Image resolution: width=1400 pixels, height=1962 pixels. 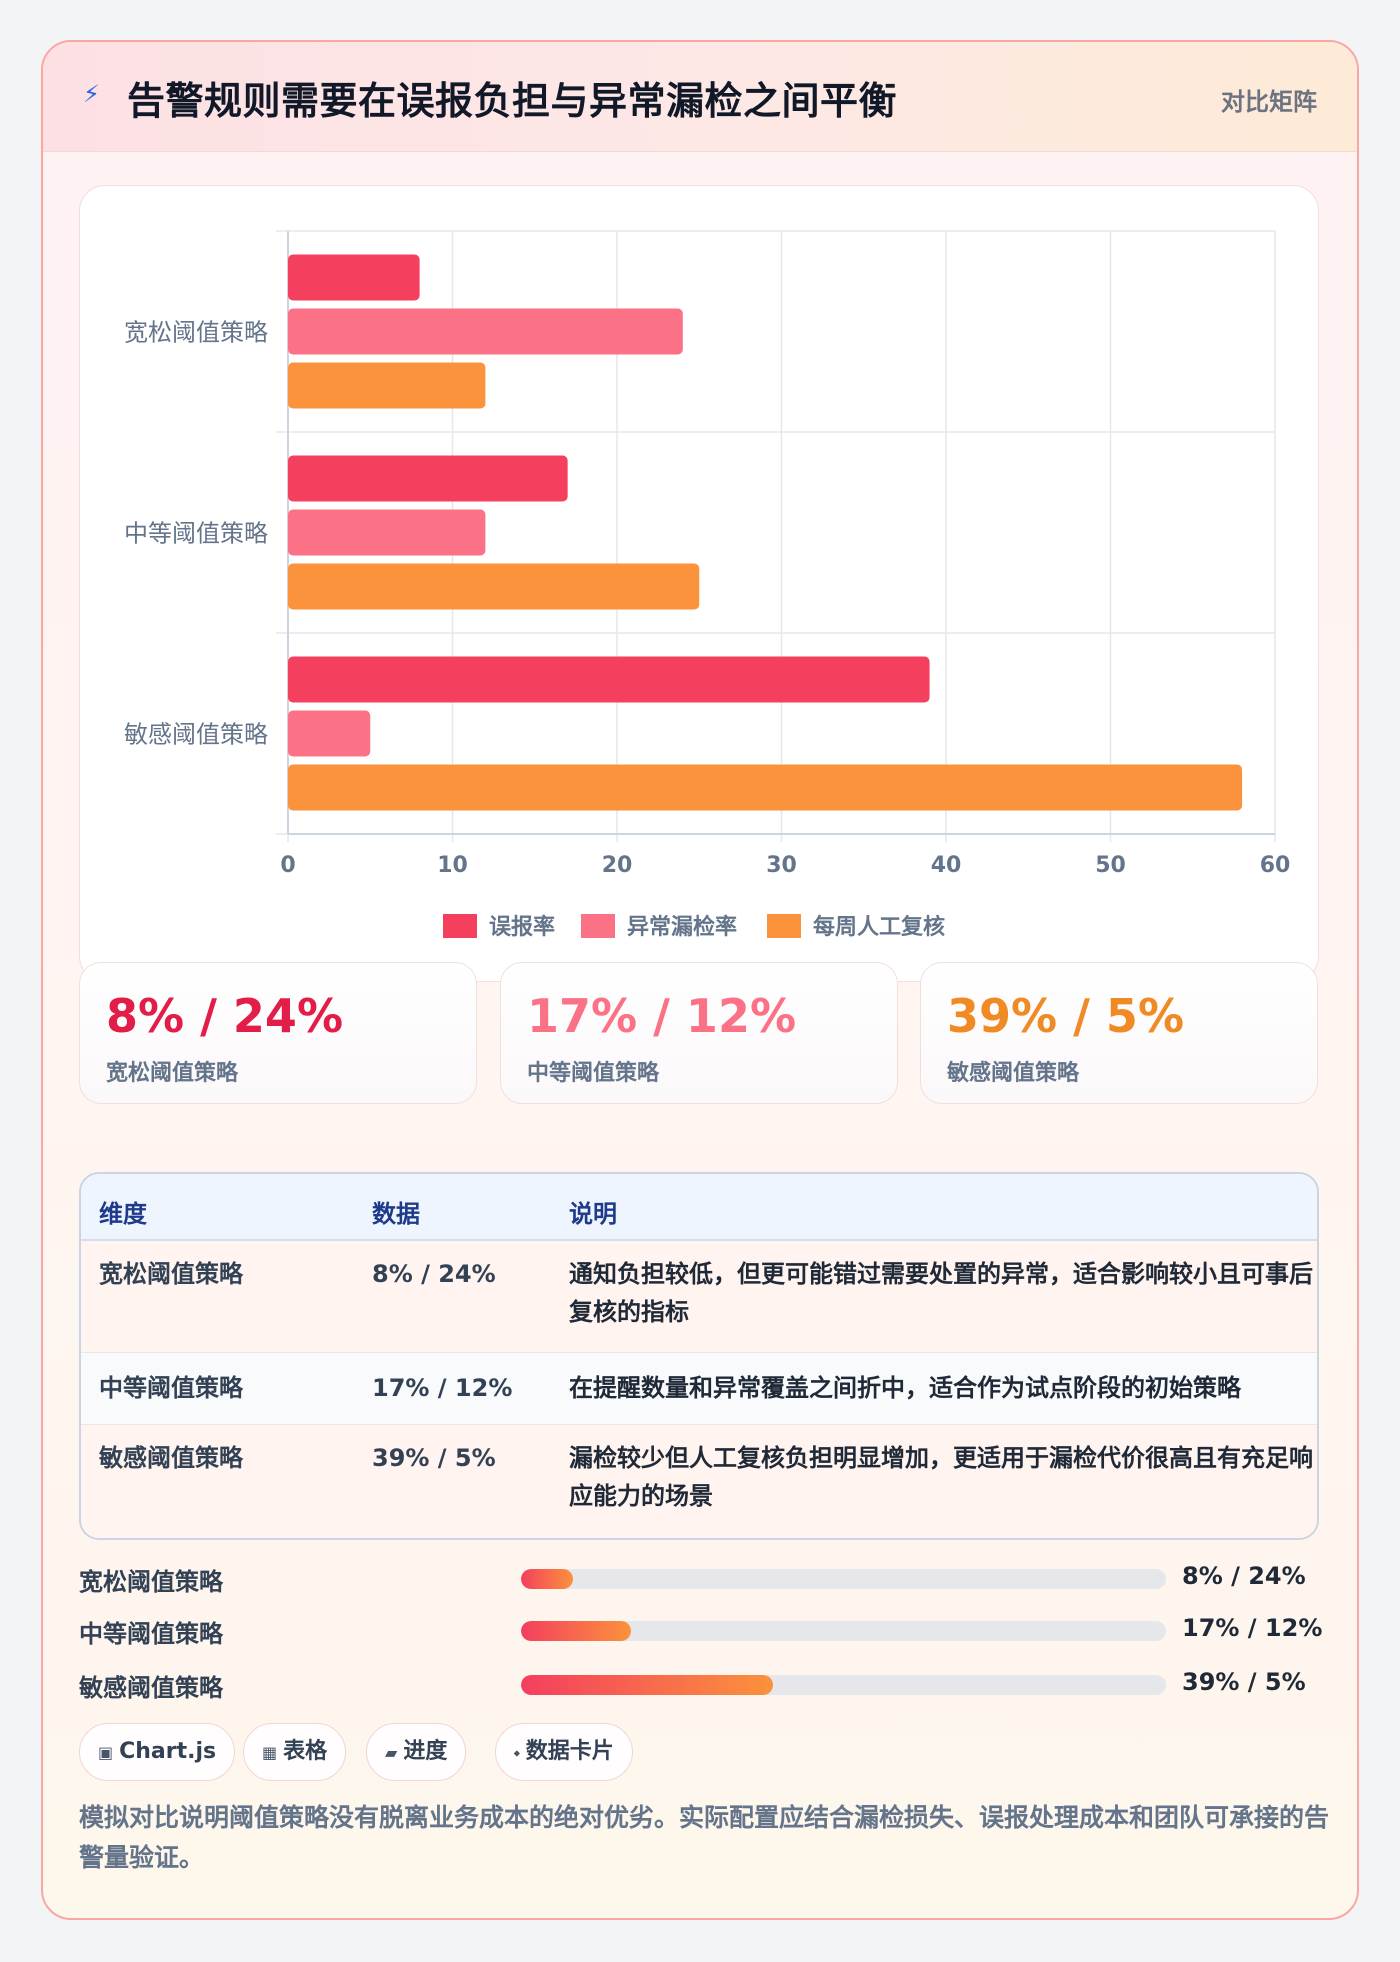 What do you see at coordinates (1110, 865) in the screenshot?
I see `x-tick-label: 50` at bounding box center [1110, 865].